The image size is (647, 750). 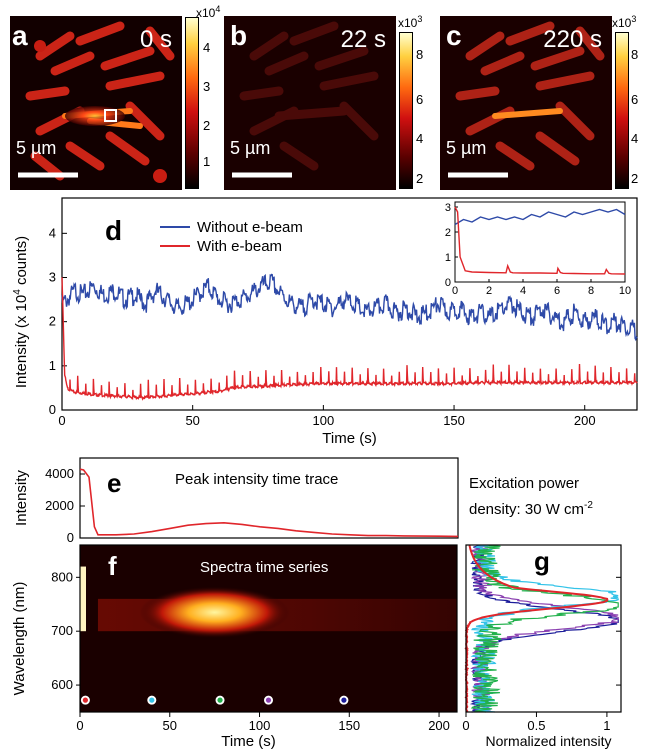 I want to click on y-tick-label-e: 2000, so click(x=59, y=505).